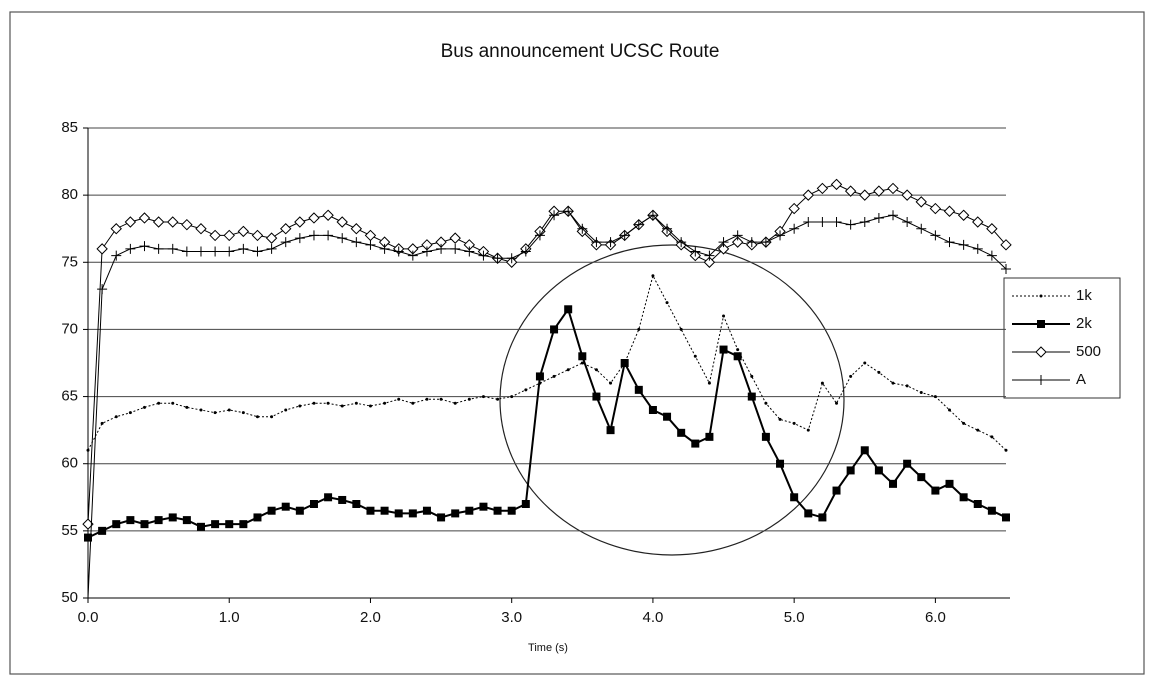 The height and width of the screenshot is (687, 1152). I want to click on x-tick-label: 1.0, so click(229, 617).